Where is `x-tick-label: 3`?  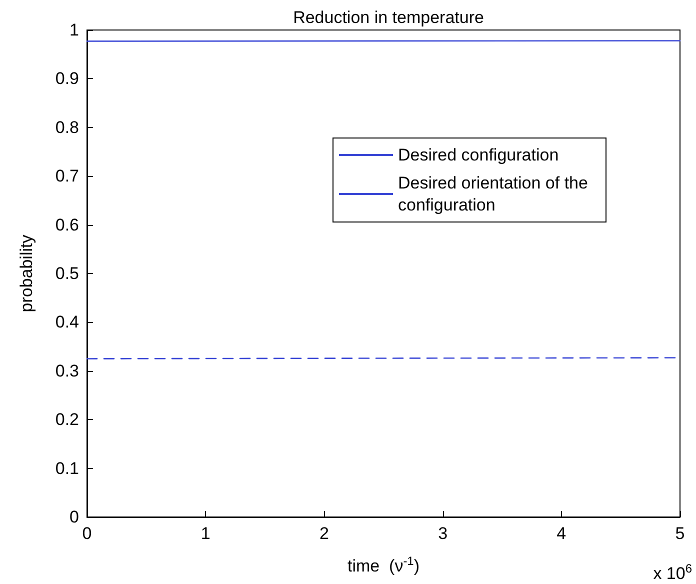
x-tick-label: 3 is located at coordinates (443, 533).